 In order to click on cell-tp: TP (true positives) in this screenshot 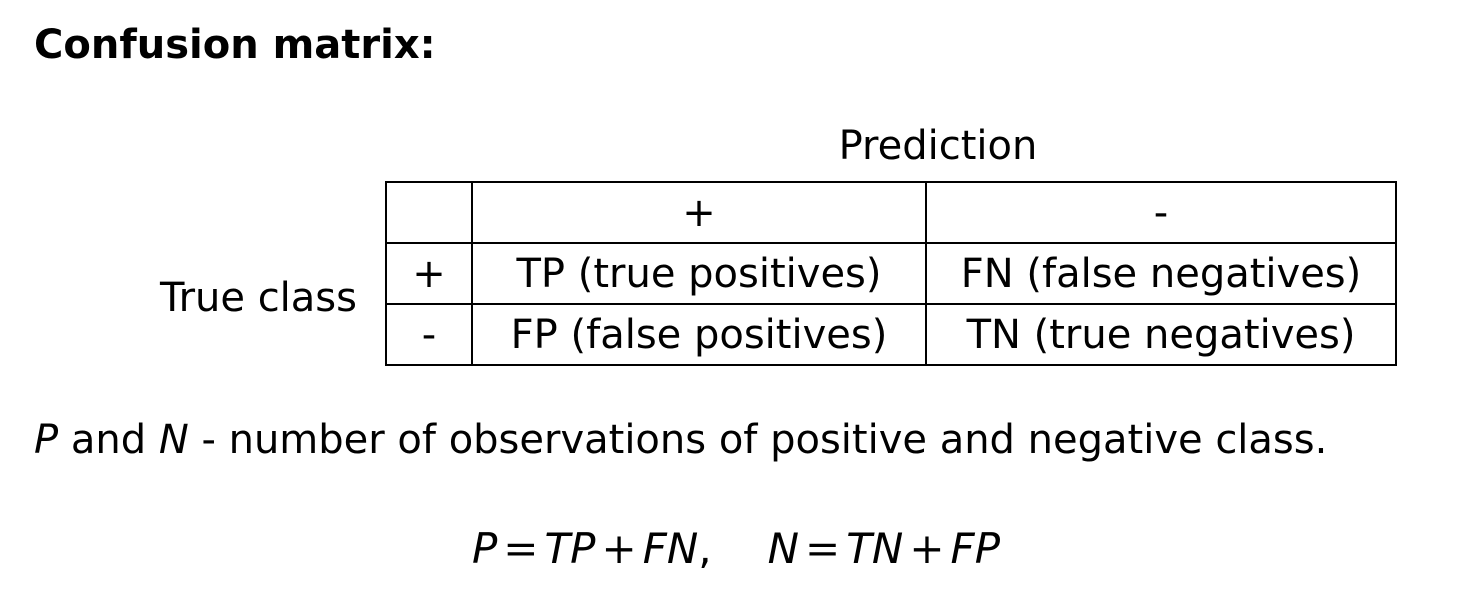, I will do `click(699, 273)`.